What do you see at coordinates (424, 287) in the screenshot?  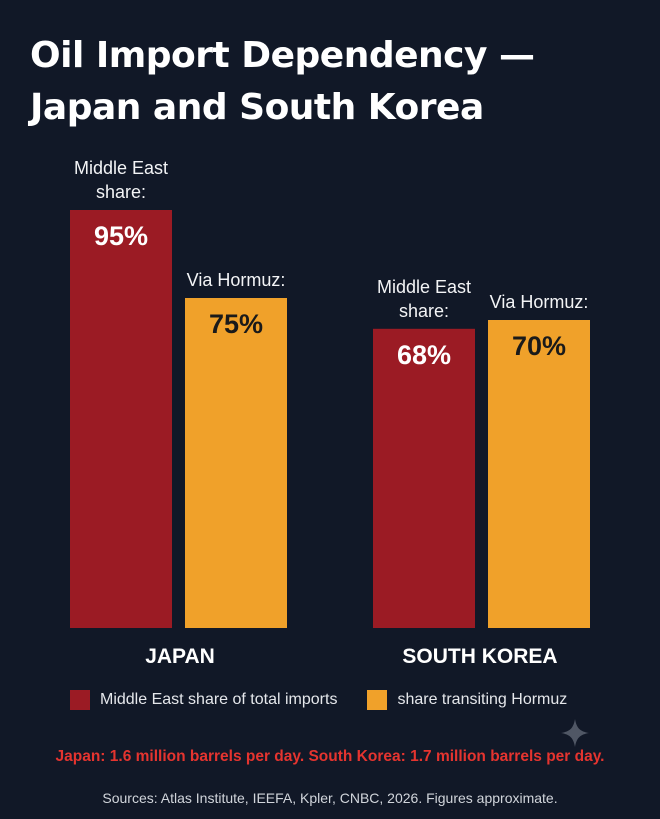 I see `bar-label-south-korea-middle-east-line1: Middle East` at bounding box center [424, 287].